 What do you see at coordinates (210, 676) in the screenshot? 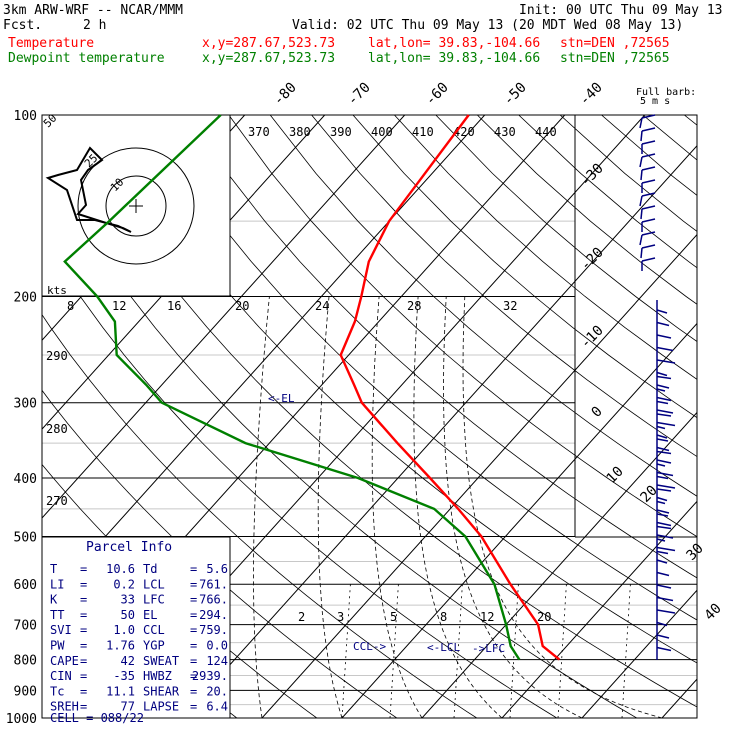
I see `parcel-value2-7: 2939.` at bounding box center [210, 676].